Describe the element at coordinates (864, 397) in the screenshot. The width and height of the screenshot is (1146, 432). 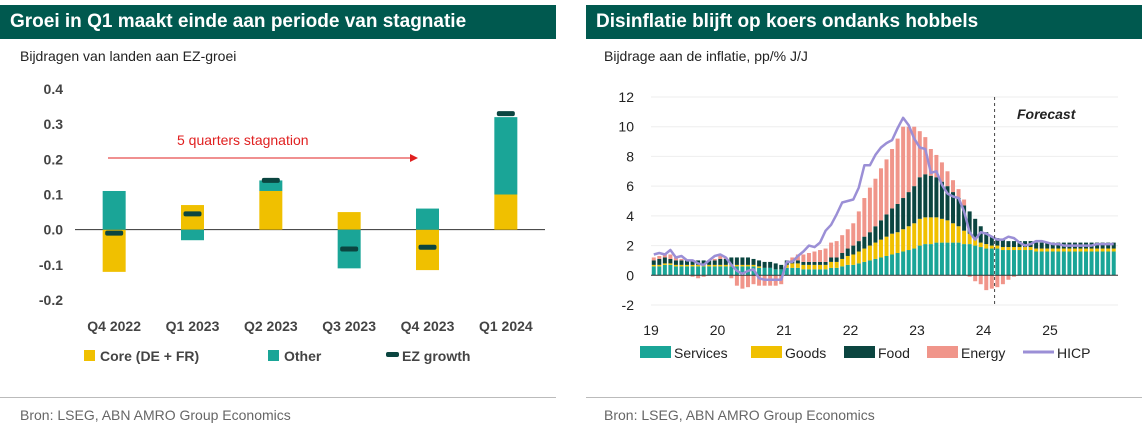
I see `right-source-divider` at that location.